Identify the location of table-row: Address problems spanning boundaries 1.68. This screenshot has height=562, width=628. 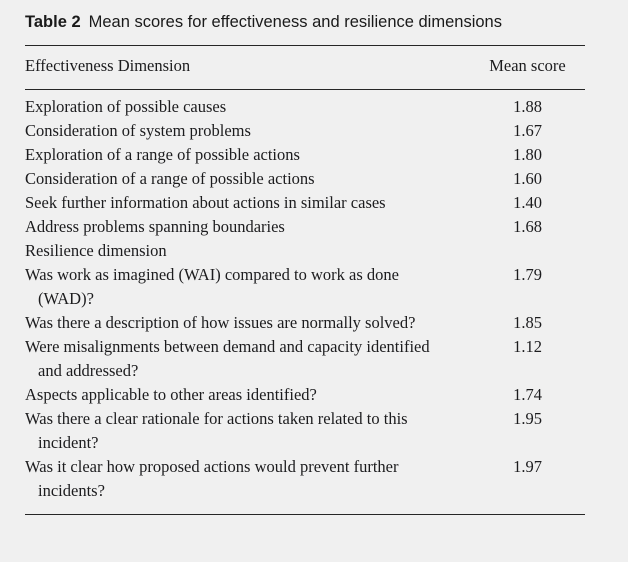
(305, 227).